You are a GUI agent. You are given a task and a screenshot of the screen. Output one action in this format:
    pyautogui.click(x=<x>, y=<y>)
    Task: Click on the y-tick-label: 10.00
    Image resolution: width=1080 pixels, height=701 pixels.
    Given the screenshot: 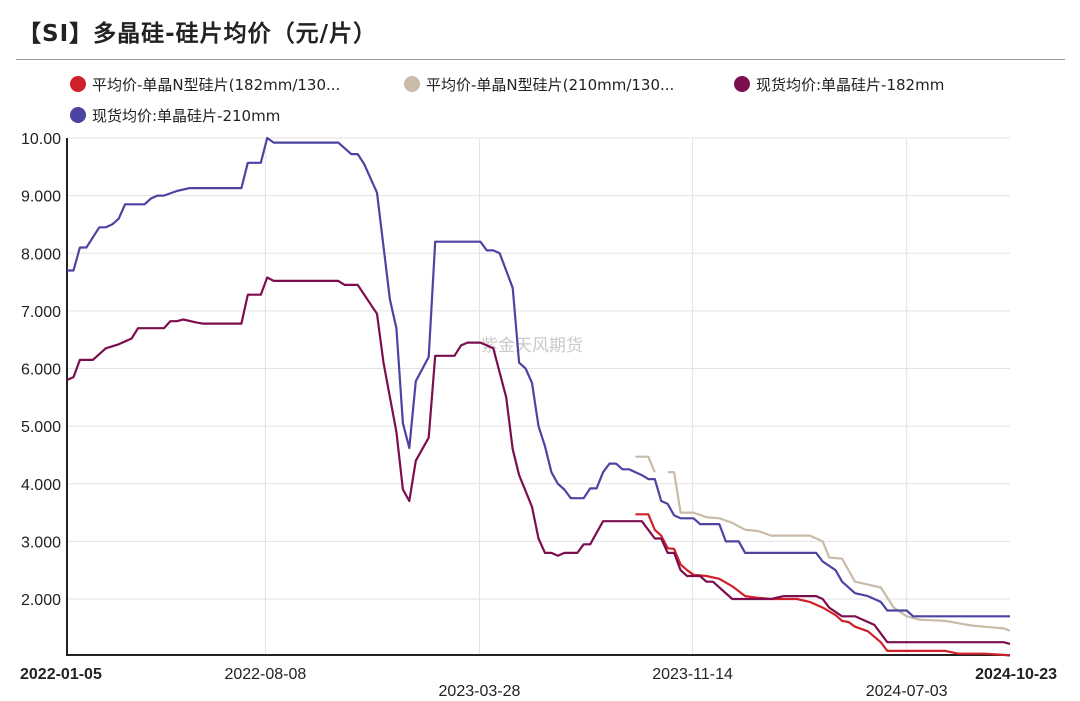 What is the action you would take?
    pyautogui.click(x=41, y=139)
    